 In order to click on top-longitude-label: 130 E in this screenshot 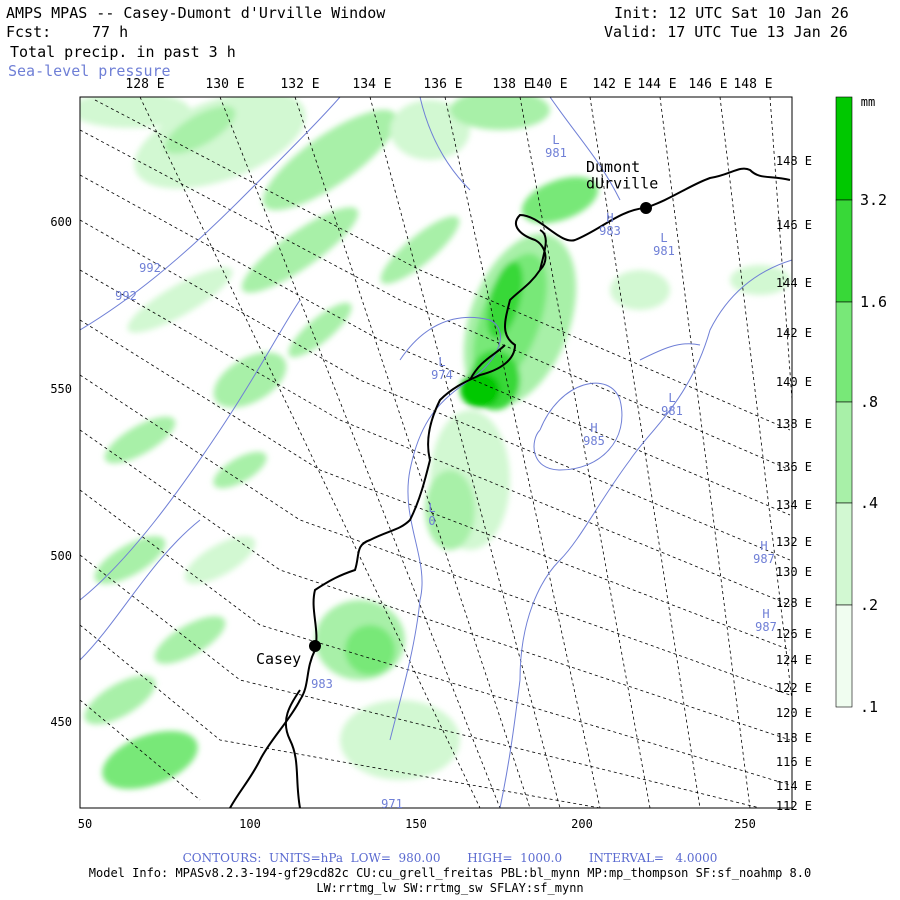, I will do `click(224, 84)`.